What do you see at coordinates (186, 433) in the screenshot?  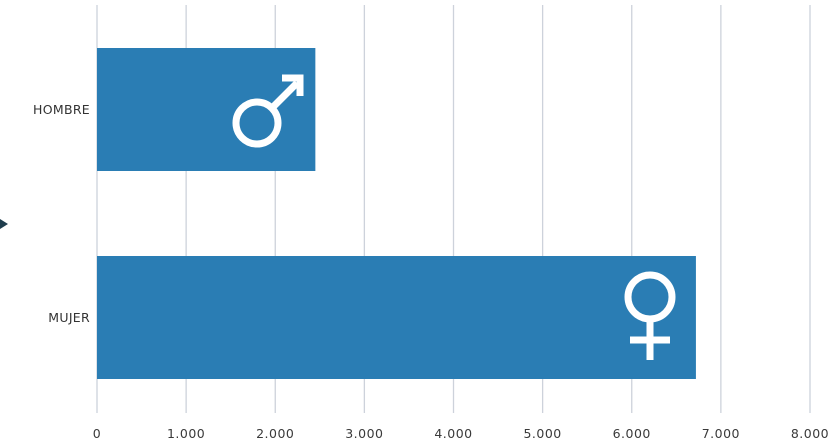 I see `x-tick-label: 1.000` at bounding box center [186, 433].